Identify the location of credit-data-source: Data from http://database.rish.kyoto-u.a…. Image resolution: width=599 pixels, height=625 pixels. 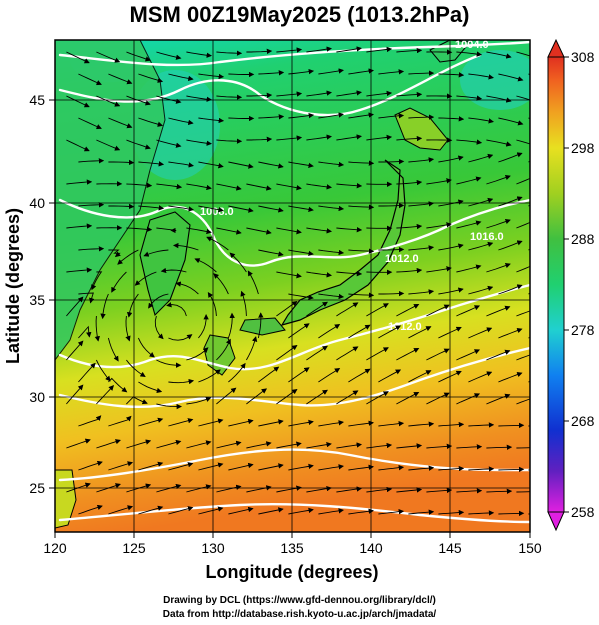
(299, 614).